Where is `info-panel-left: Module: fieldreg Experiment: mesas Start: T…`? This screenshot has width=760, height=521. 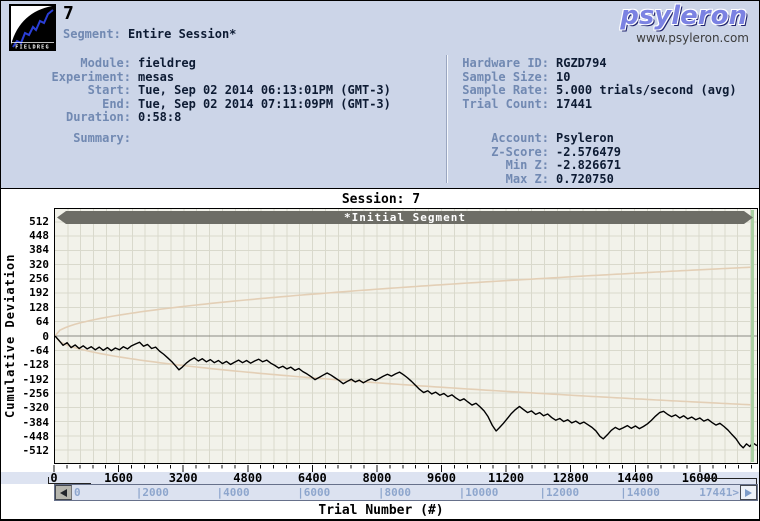
info-panel-left: Module: fieldreg Experiment: mesas Start: T… is located at coordinates (223, 100).